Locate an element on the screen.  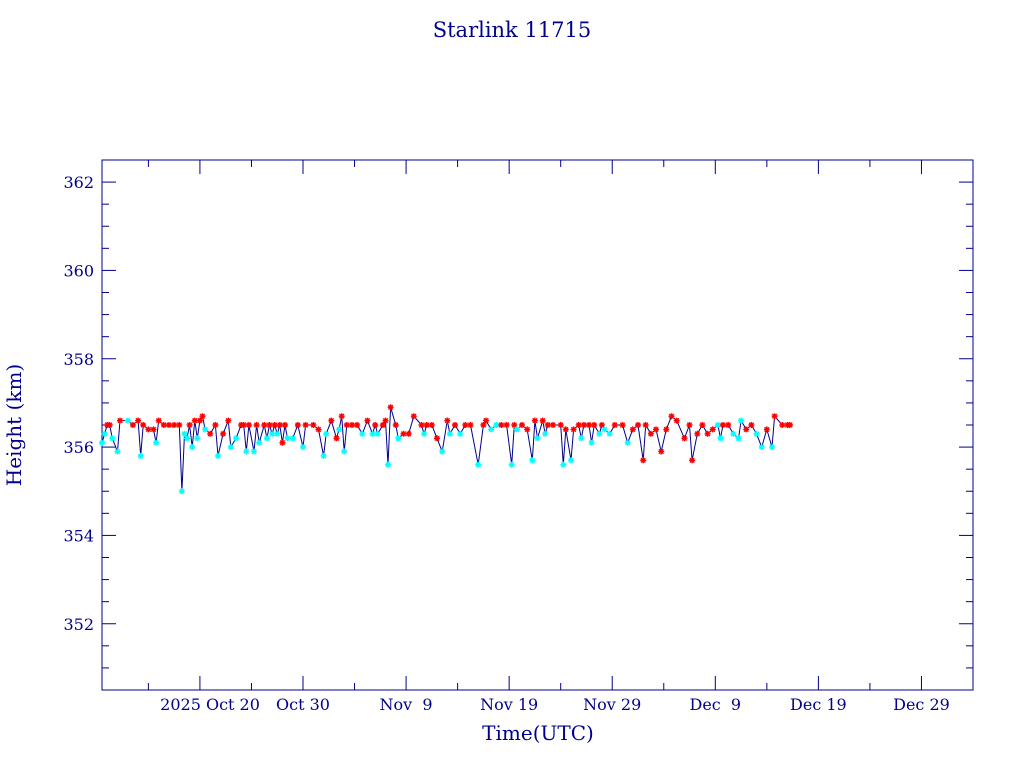
y-tick-label: 358 is located at coordinates (78, 359).